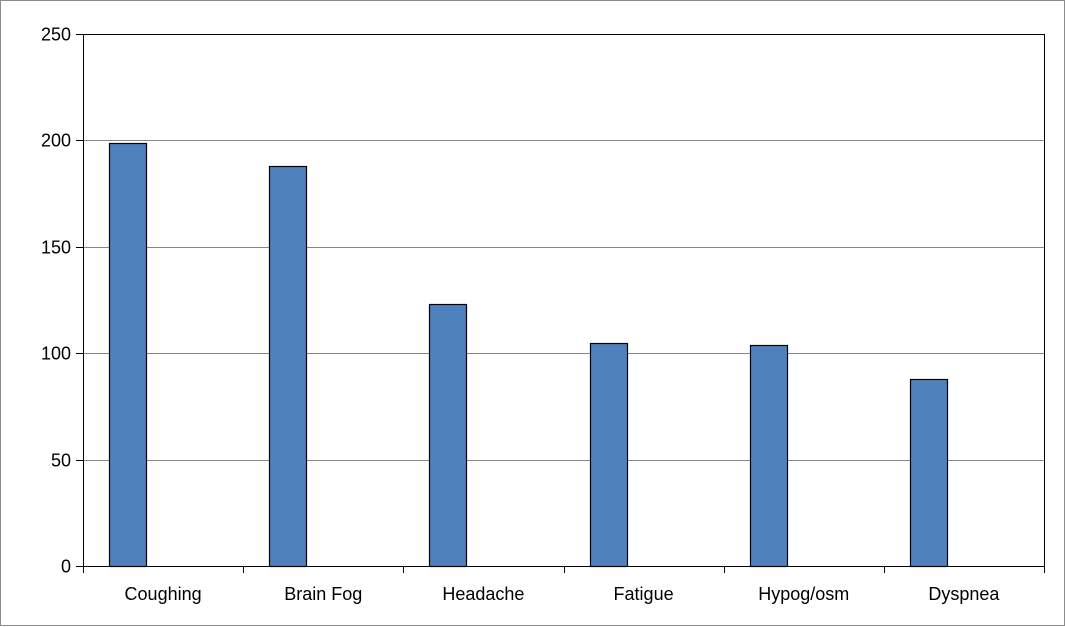 The width and height of the screenshot is (1065, 627). Describe the element at coordinates (323, 594) in the screenshot. I see `x-tick-label: Brain Fog` at that location.